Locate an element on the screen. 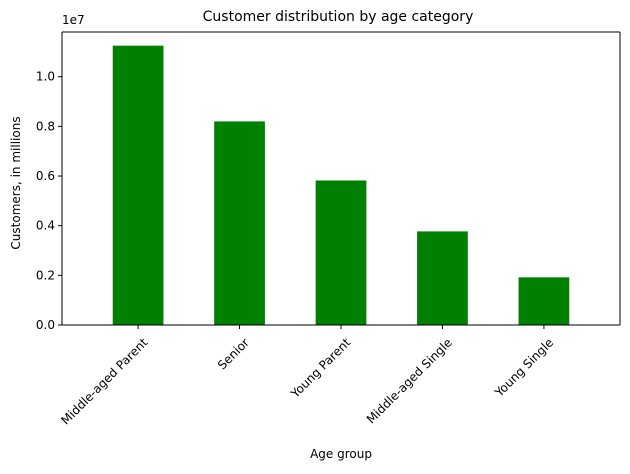 The image size is (630, 474). x-tick-label-4: Young Single is located at coordinates (523, 367).